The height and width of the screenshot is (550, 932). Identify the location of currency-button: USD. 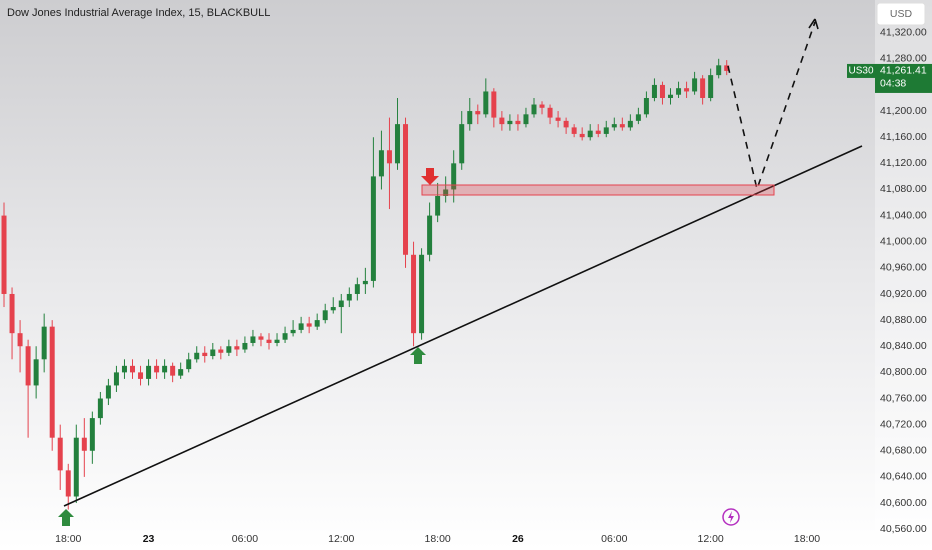
(901, 14).